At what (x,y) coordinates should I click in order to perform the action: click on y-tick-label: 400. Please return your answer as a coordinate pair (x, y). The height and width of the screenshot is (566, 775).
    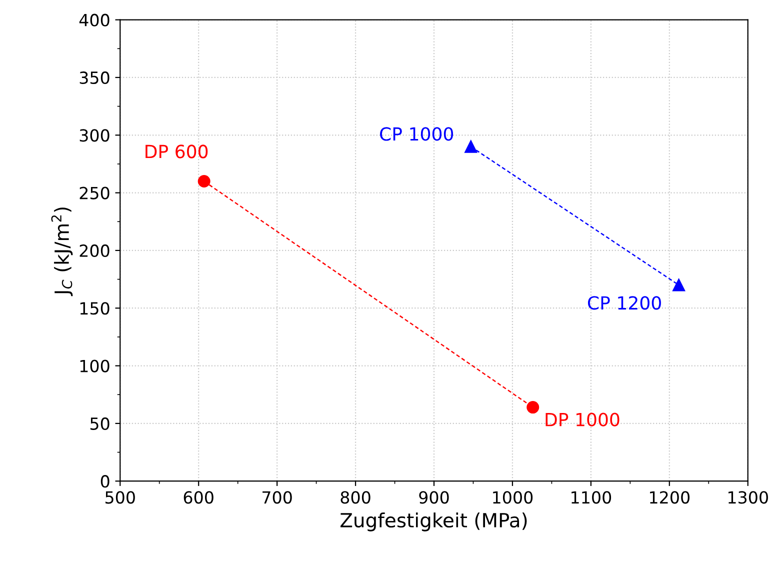
    Looking at the image, I should click on (94, 20).